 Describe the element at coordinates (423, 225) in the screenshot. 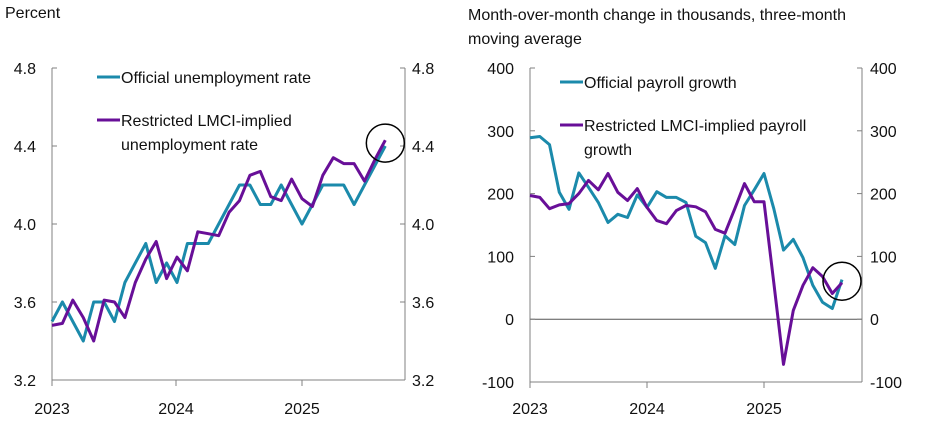

I see `y-tick-label-right: 4.0` at that location.